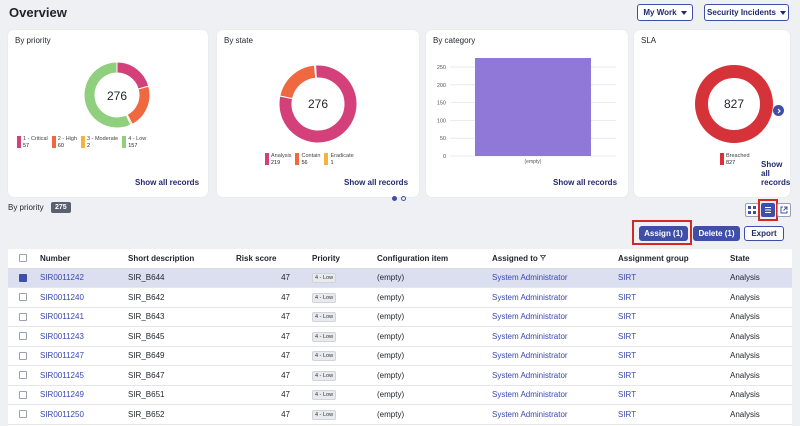  I want to click on incident-number-link: SIR0011250, so click(62, 414).